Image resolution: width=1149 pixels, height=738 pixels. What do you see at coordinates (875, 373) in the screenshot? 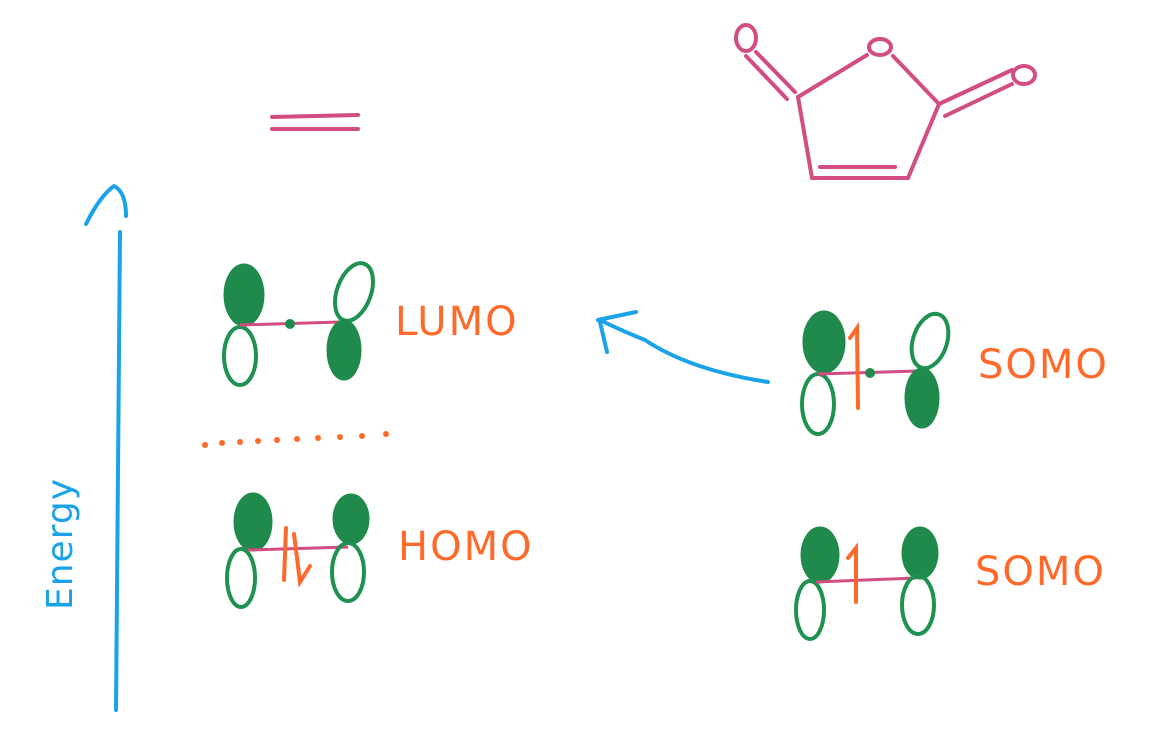
I see `somo-upper-orbital` at bounding box center [875, 373].